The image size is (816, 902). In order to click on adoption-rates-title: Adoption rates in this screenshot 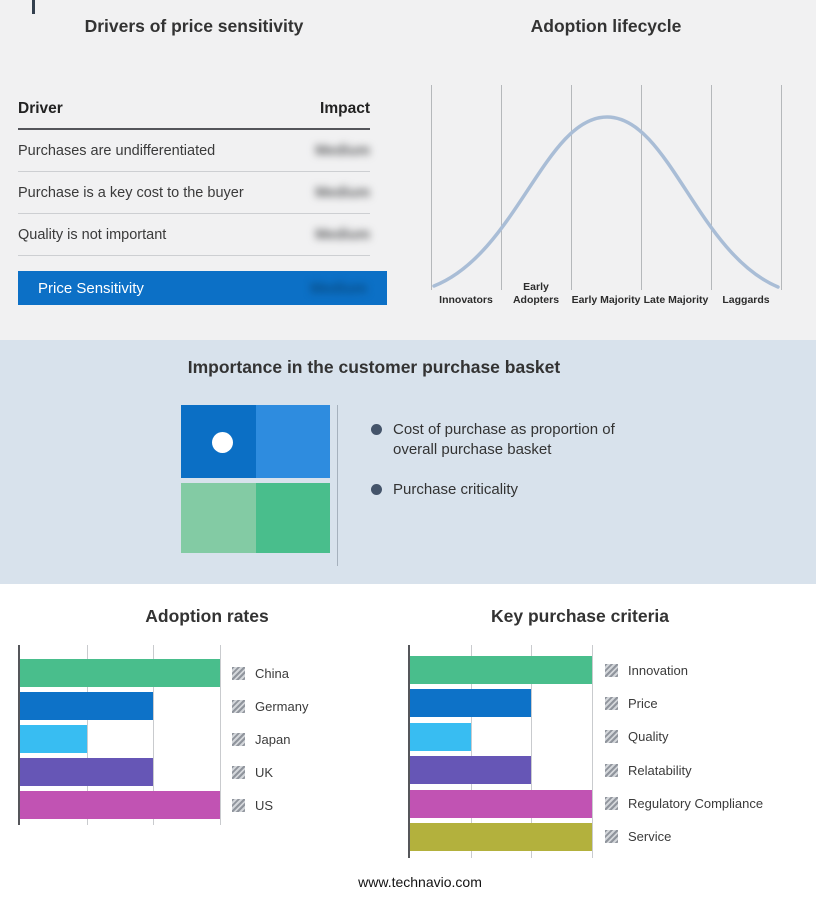, I will do `click(207, 616)`.